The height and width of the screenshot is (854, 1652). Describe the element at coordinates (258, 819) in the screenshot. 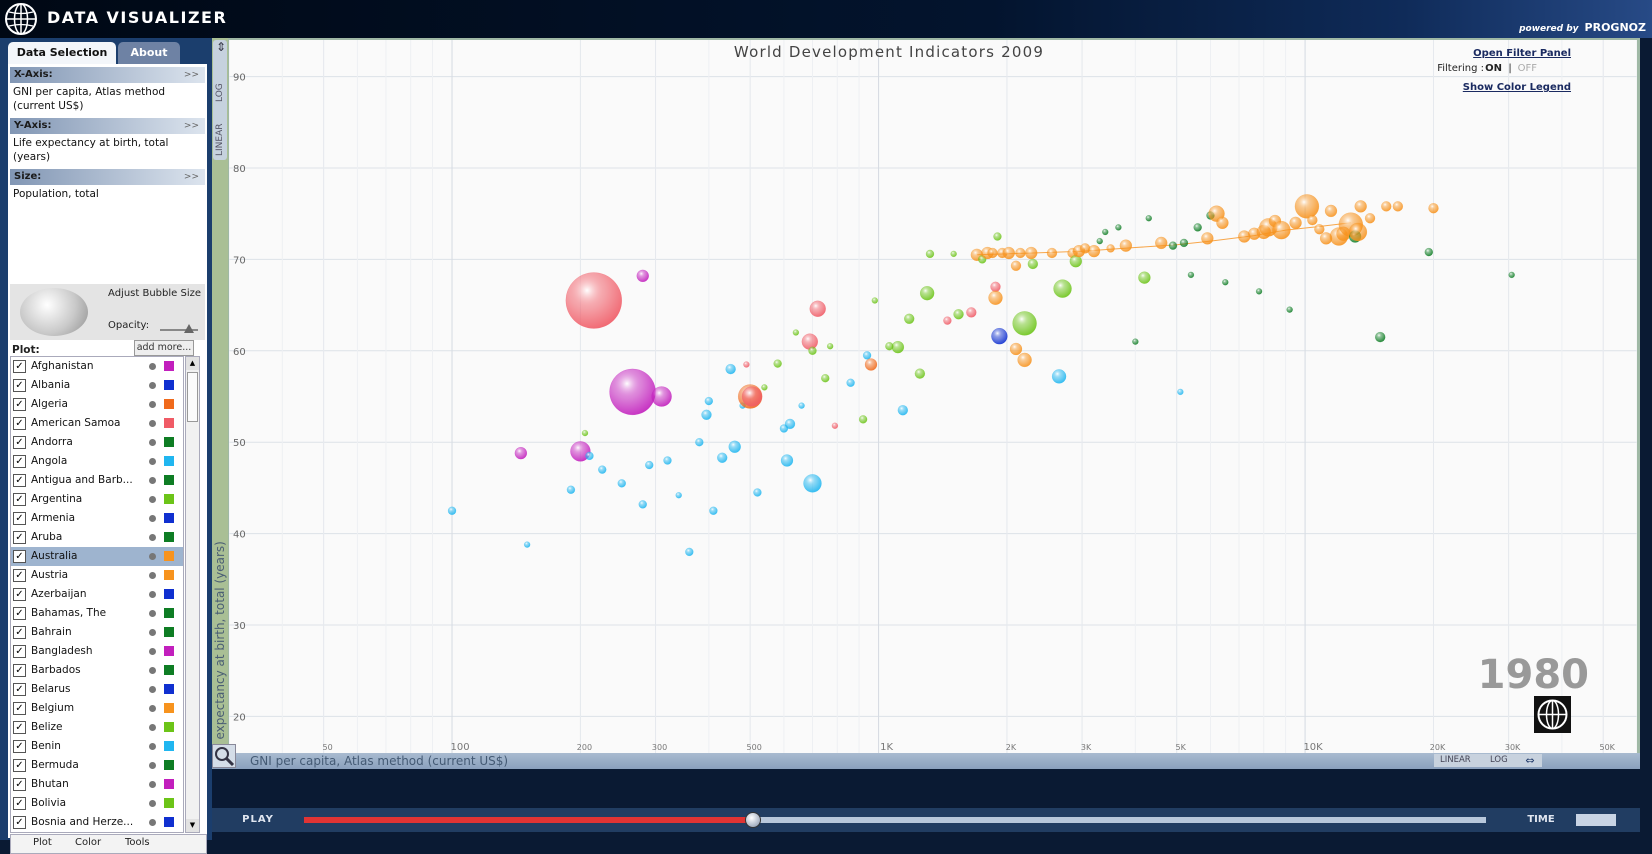

I see `play-button: PLAY` at that location.